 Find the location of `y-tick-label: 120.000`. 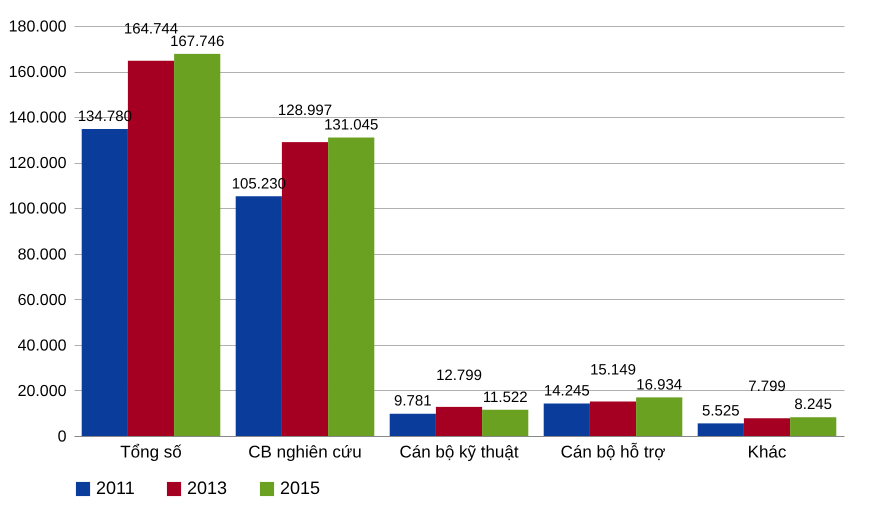

y-tick-label: 120.000 is located at coordinates (37, 163).